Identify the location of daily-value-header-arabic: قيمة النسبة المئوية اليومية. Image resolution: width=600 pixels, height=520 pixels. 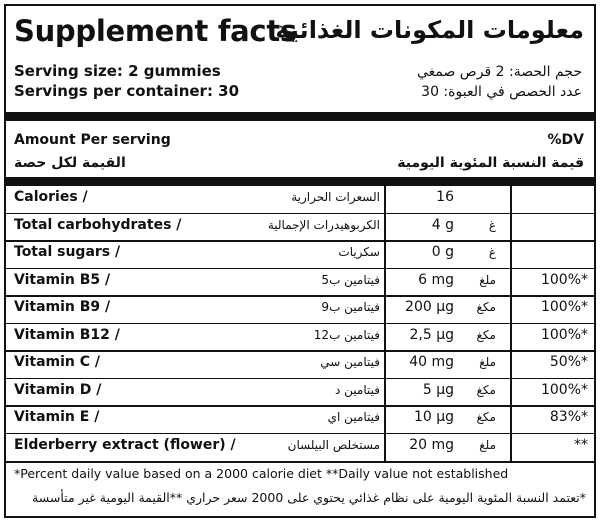
(490, 163).